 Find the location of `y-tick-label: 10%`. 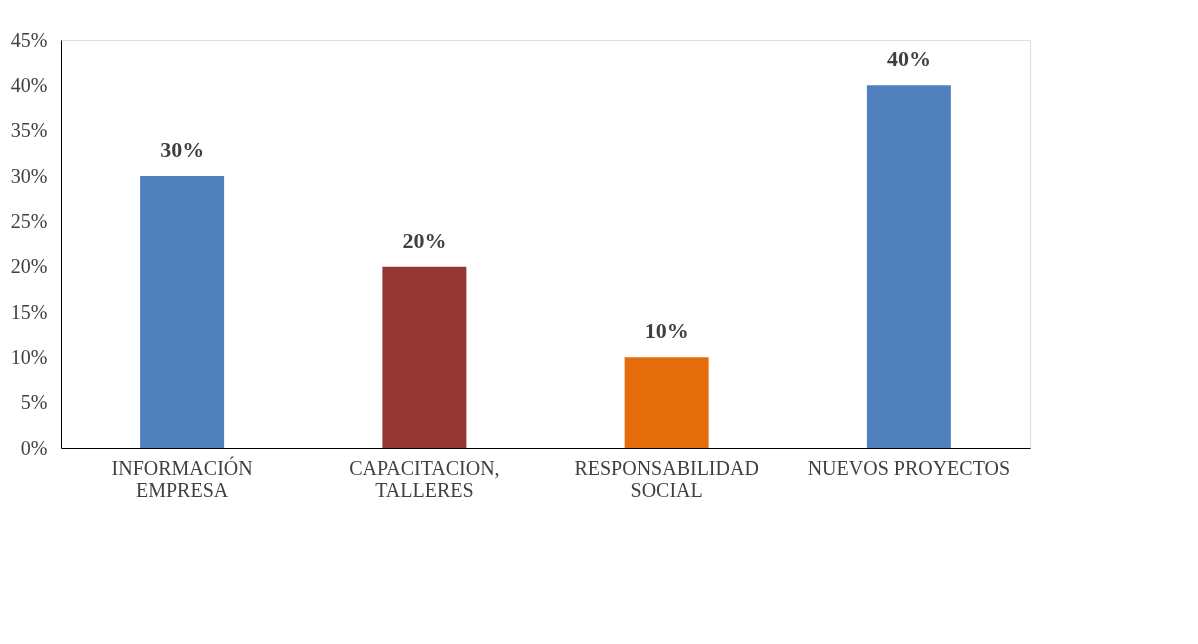

y-tick-label: 10% is located at coordinates (29, 356).